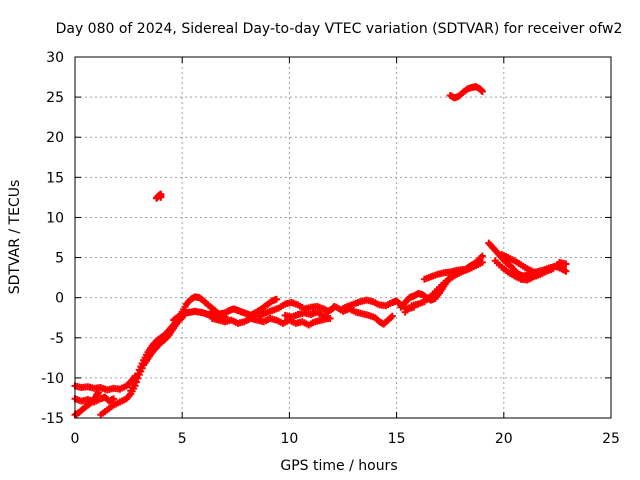  I want to click on x-tick-label: 25, so click(611, 439).